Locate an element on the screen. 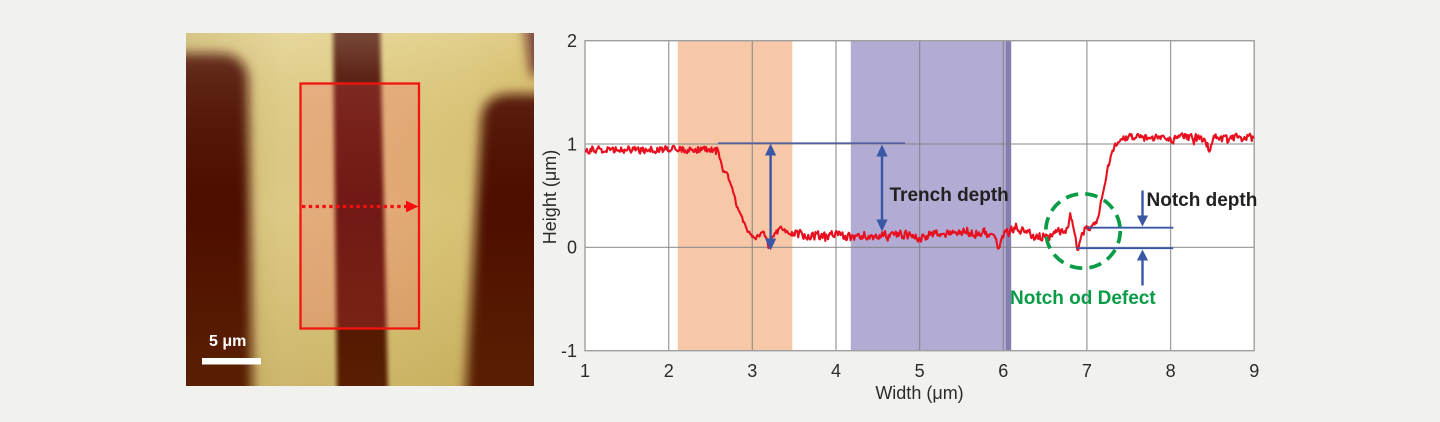 This screenshot has height=422, width=1440. svg-text: 5 is located at coordinates (920, 371).